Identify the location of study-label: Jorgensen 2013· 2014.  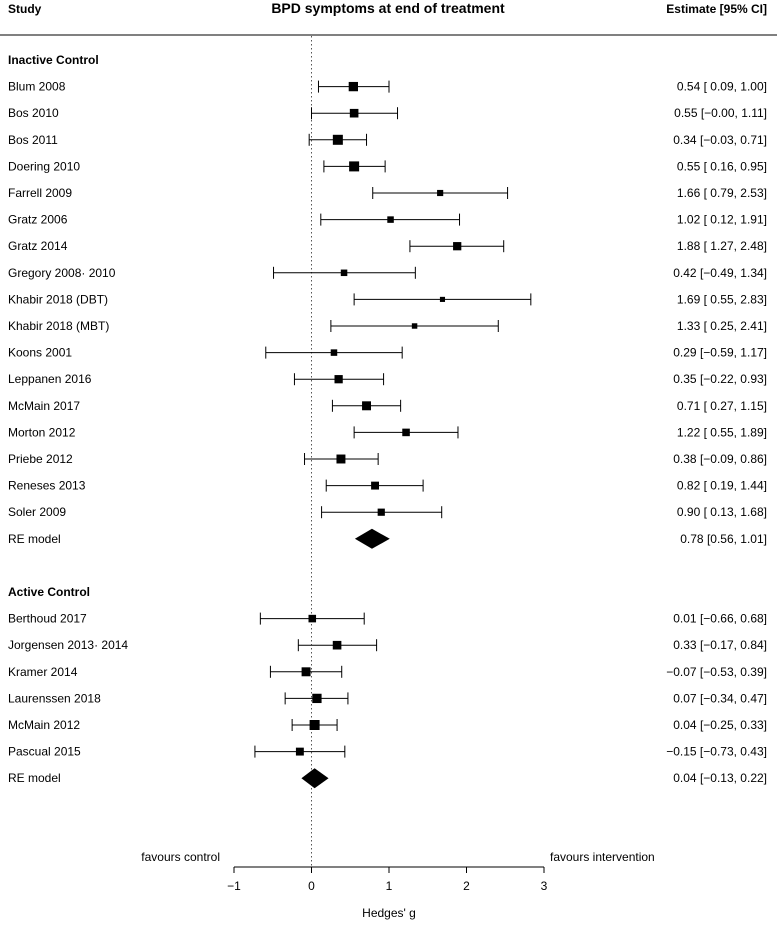
(68, 645).